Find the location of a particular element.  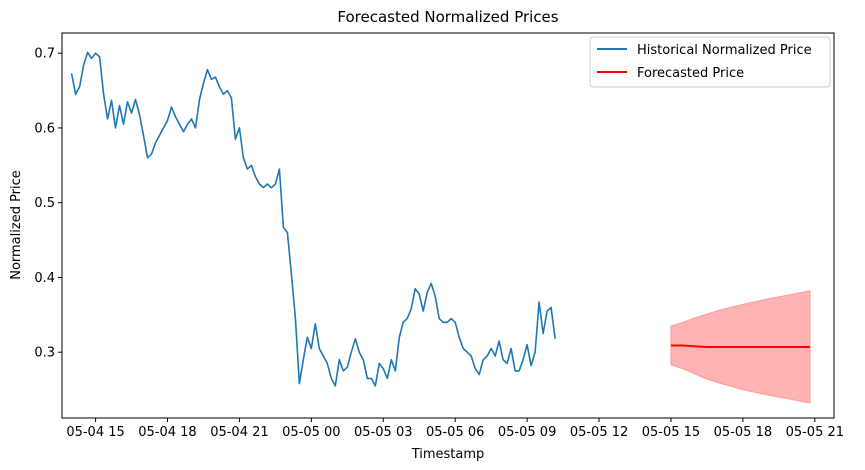

x-tick-label: 05-05 06 is located at coordinates (455, 432).